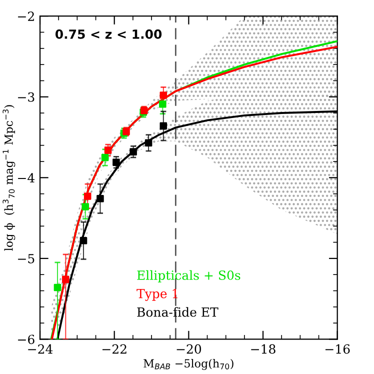 The width and height of the screenshot is (374, 374). Describe the element at coordinates (177, 312) in the screenshot. I see `text: Bona-fide ET` at that location.